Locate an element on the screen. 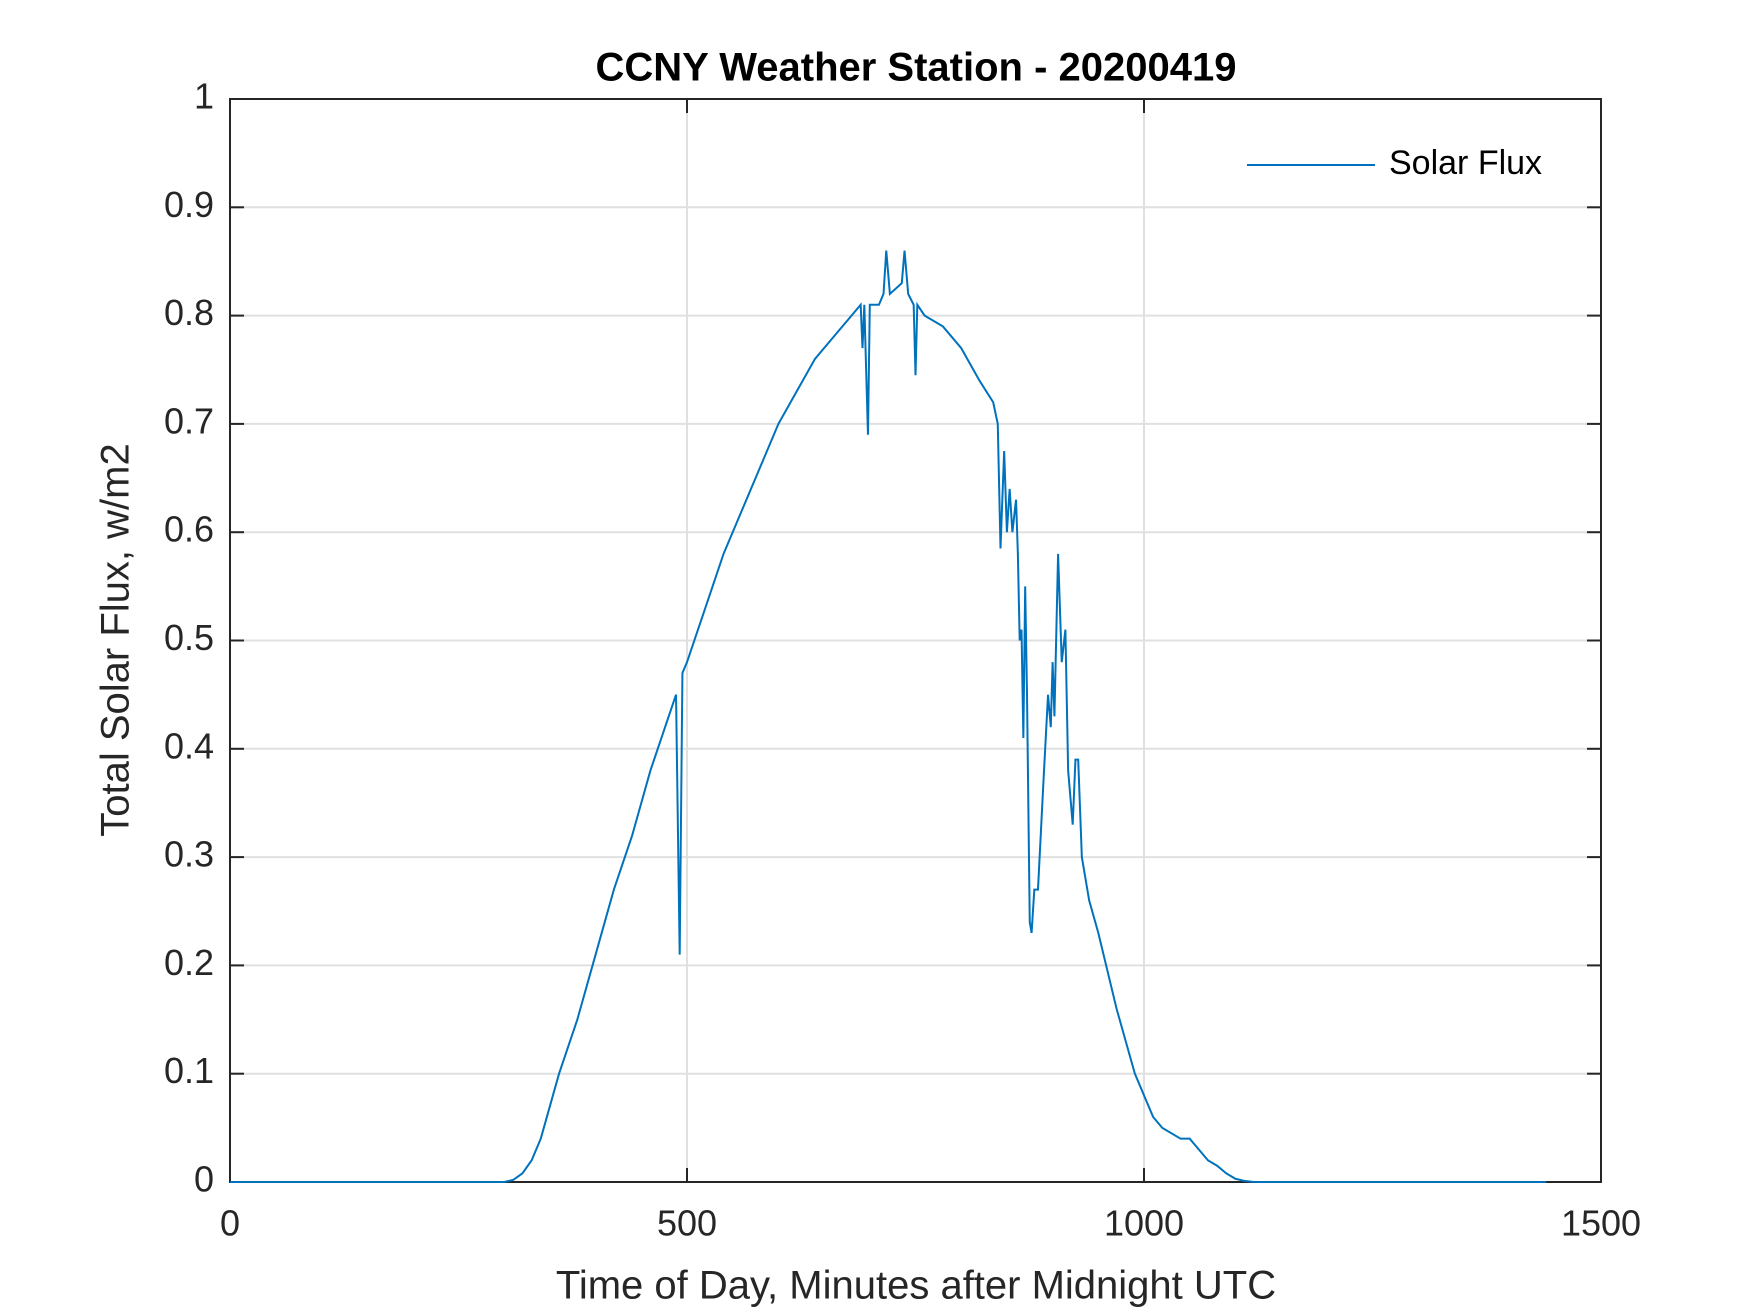  y-tick-label: 0.5 is located at coordinates (189, 637).